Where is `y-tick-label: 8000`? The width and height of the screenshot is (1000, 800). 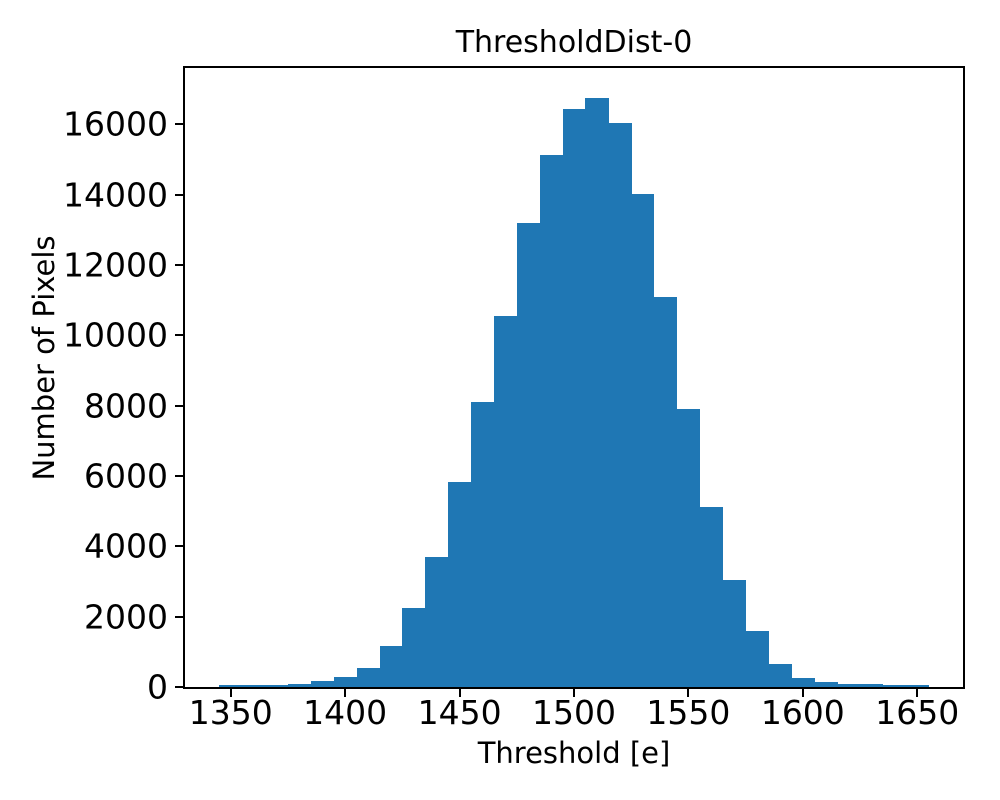
y-tick-label: 8000 is located at coordinates (126, 406).